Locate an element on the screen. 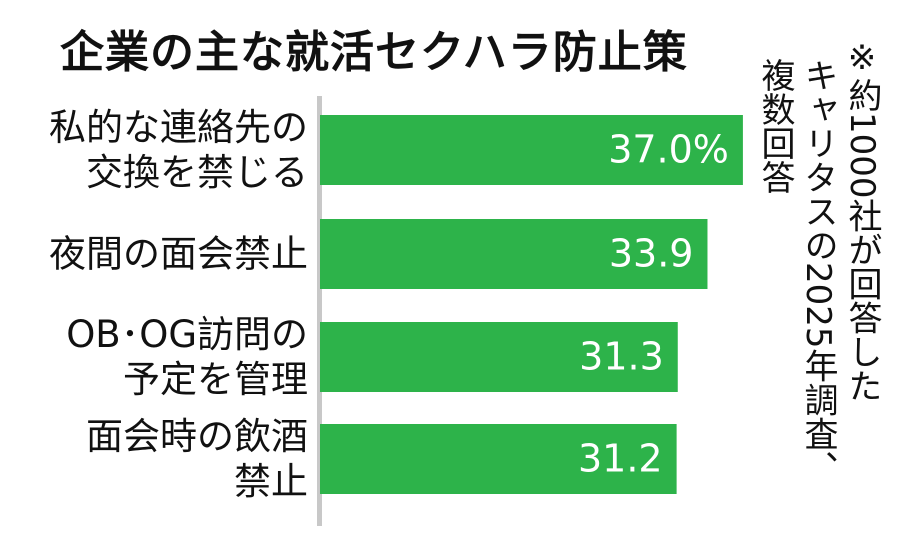 This screenshot has height=543, width=900. note: キャリタスの2025年調査、 is located at coordinates (818, 271).